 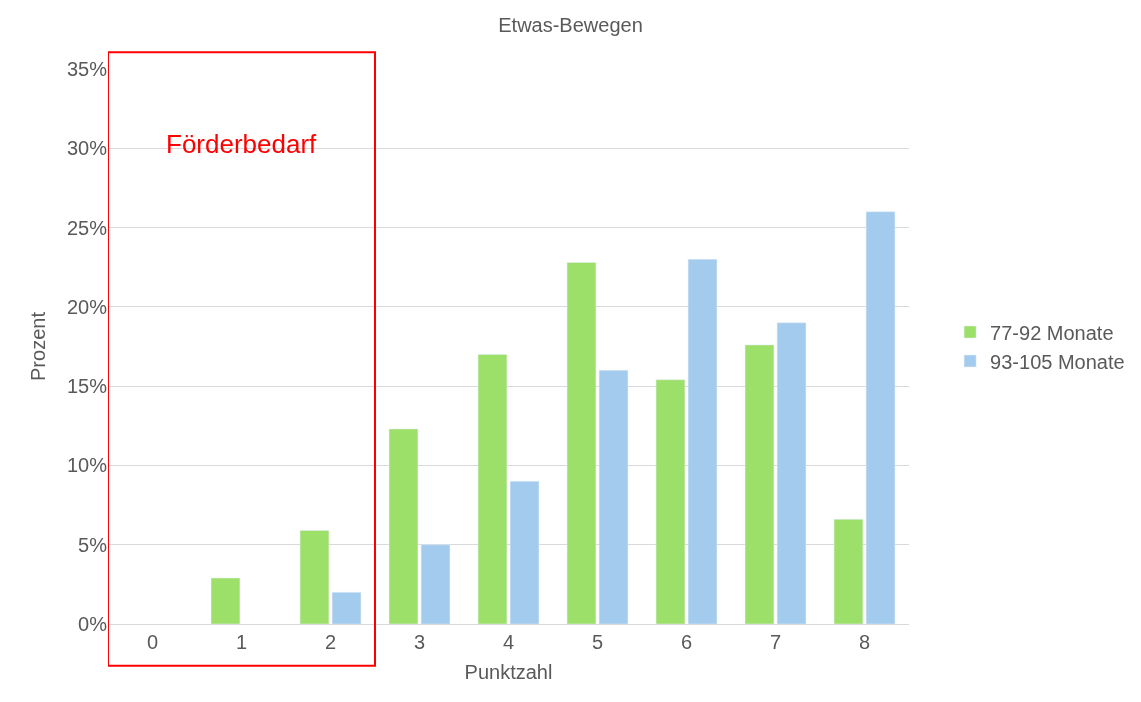 I want to click on y-tick-label: 10%, so click(x=87, y=465).